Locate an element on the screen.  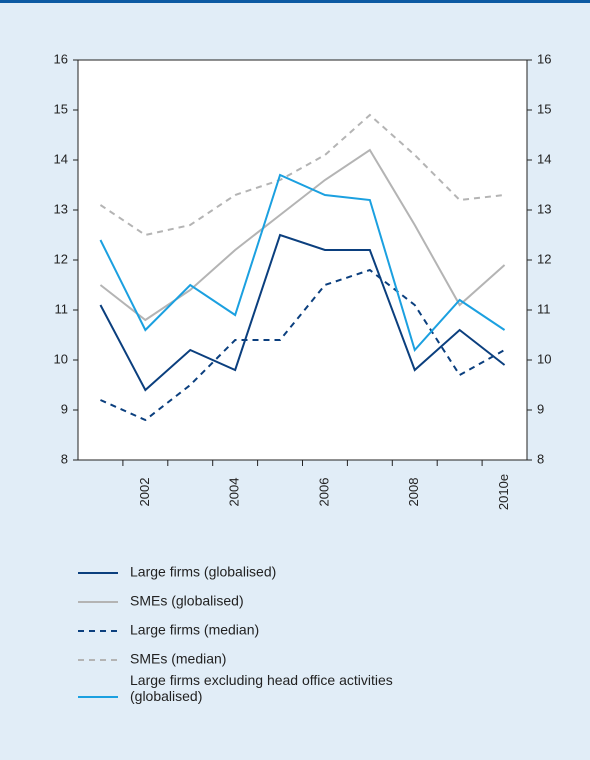
y2-tick-label: 14 is located at coordinates (544, 158).